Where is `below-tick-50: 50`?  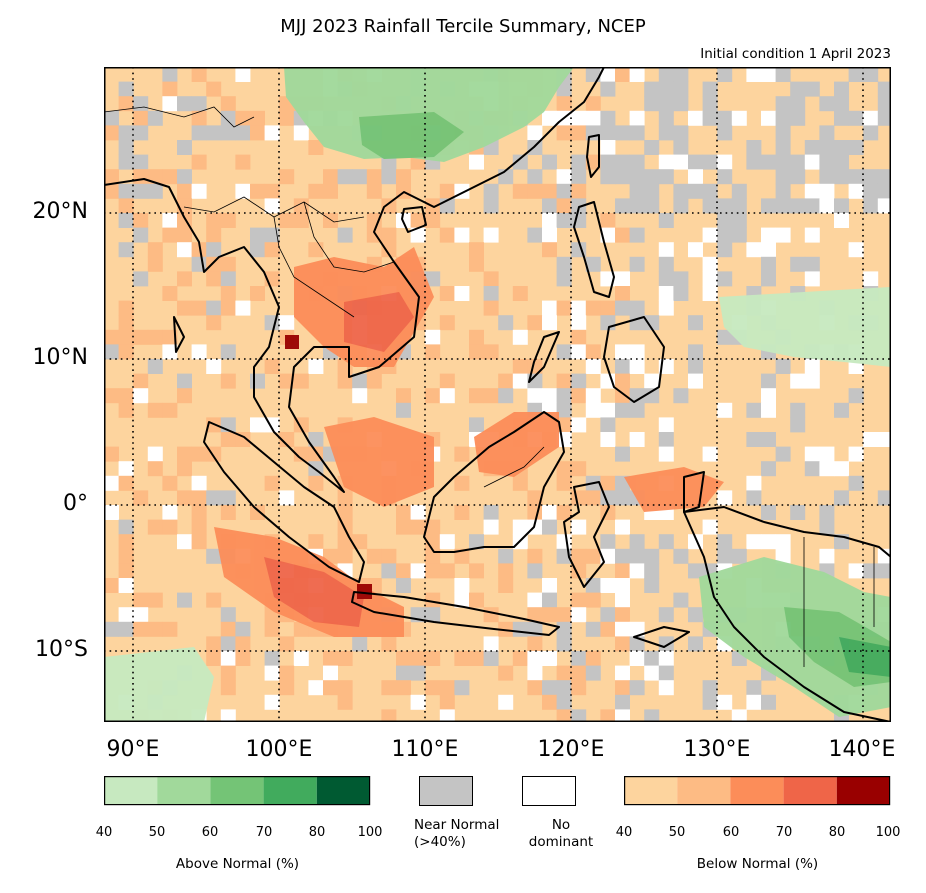 below-tick-50: 50 is located at coordinates (677, 832).